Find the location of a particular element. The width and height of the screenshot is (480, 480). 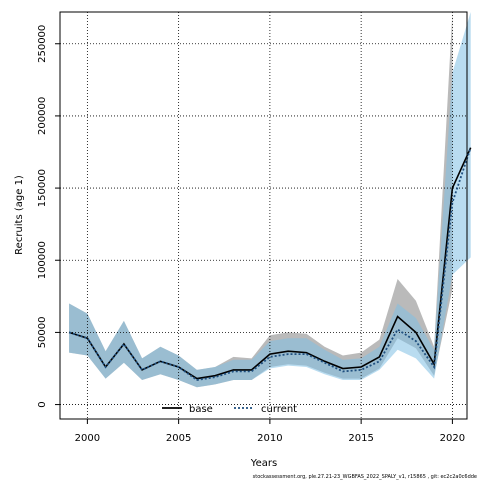

y-tick-label: 100000 is located at coordinates (42, 260).